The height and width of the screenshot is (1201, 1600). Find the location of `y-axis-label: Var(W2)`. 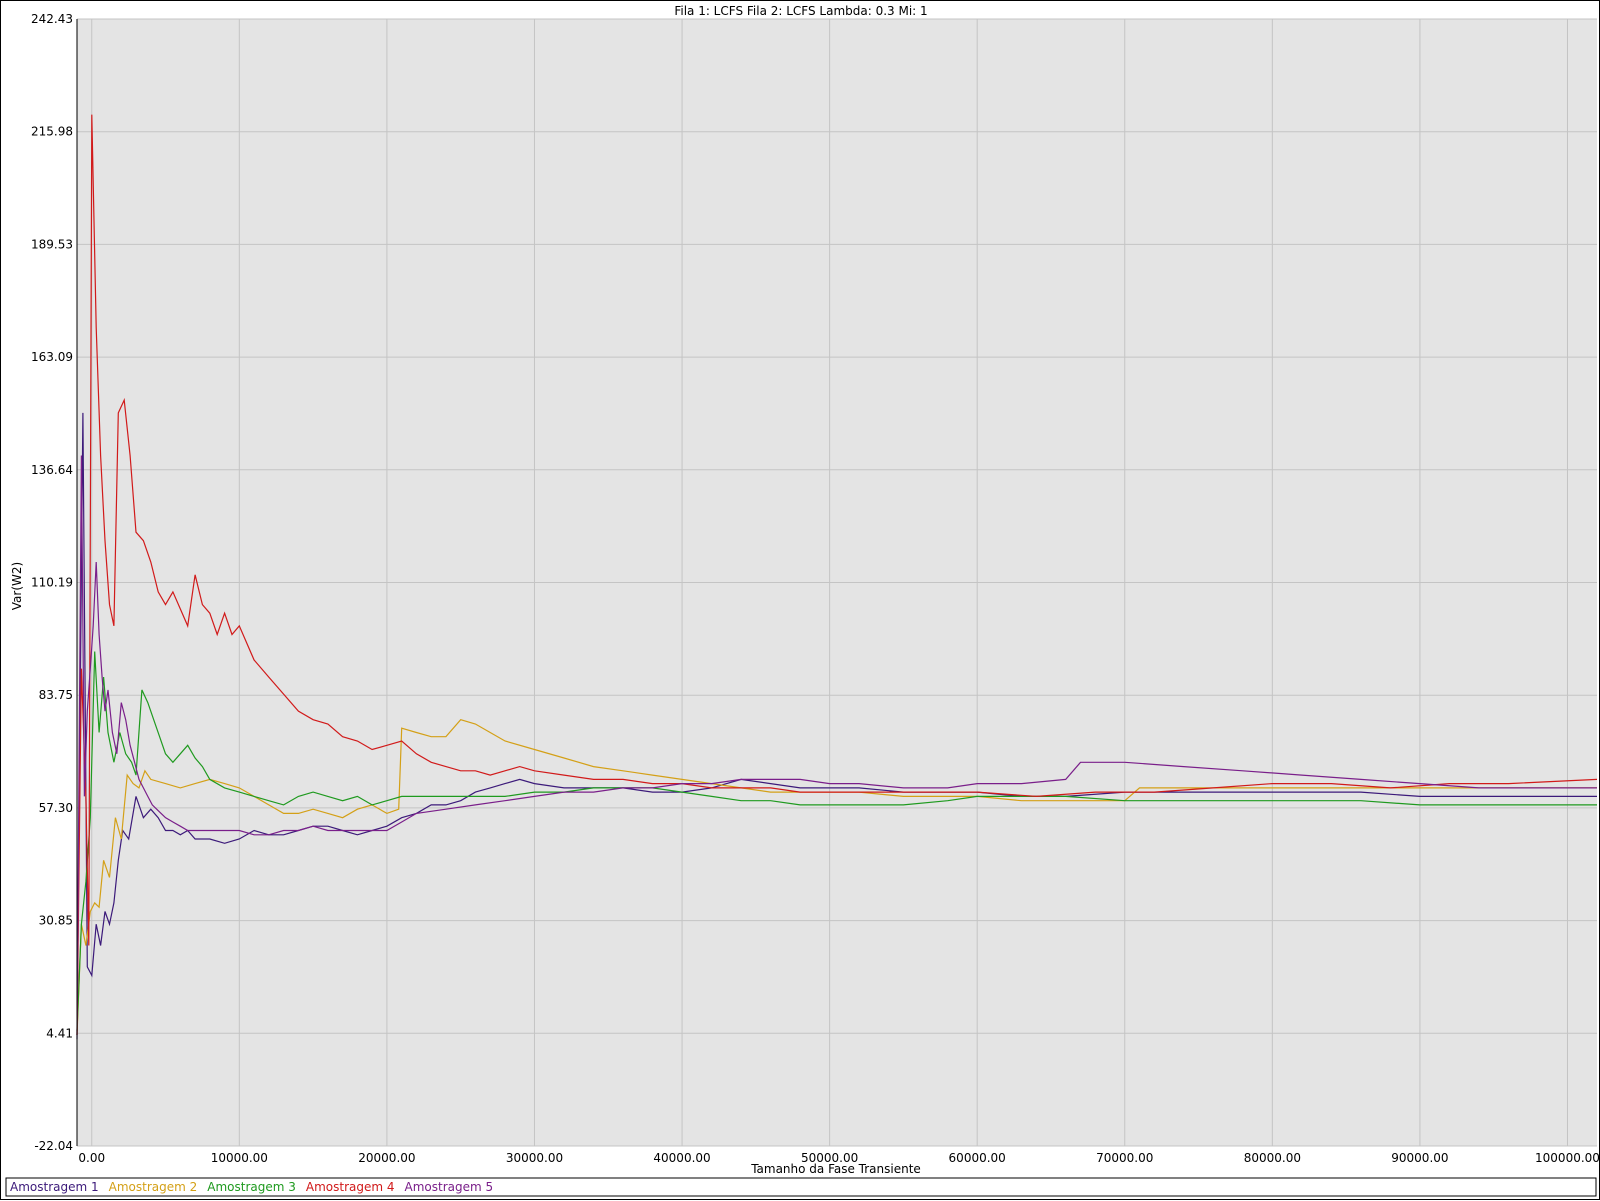

y-axis-label: Var(W2) is located at coordinates (17, 586).